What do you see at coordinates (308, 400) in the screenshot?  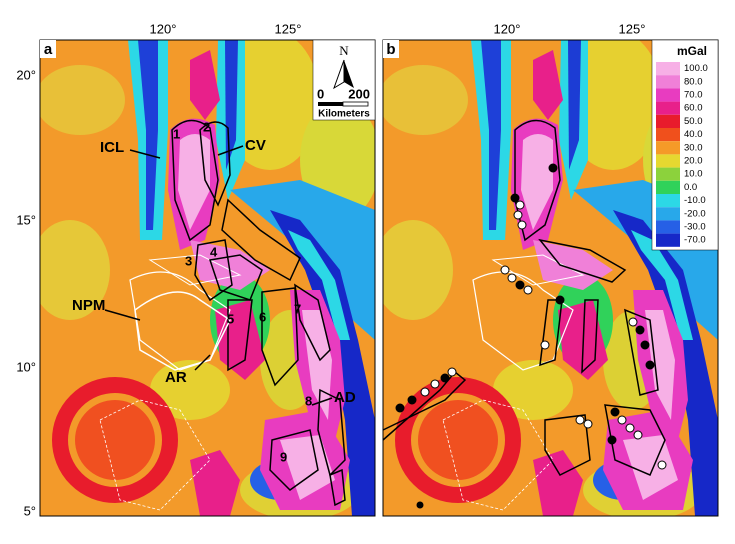 I see `map-label: 8` at bounding box center [308, 400].